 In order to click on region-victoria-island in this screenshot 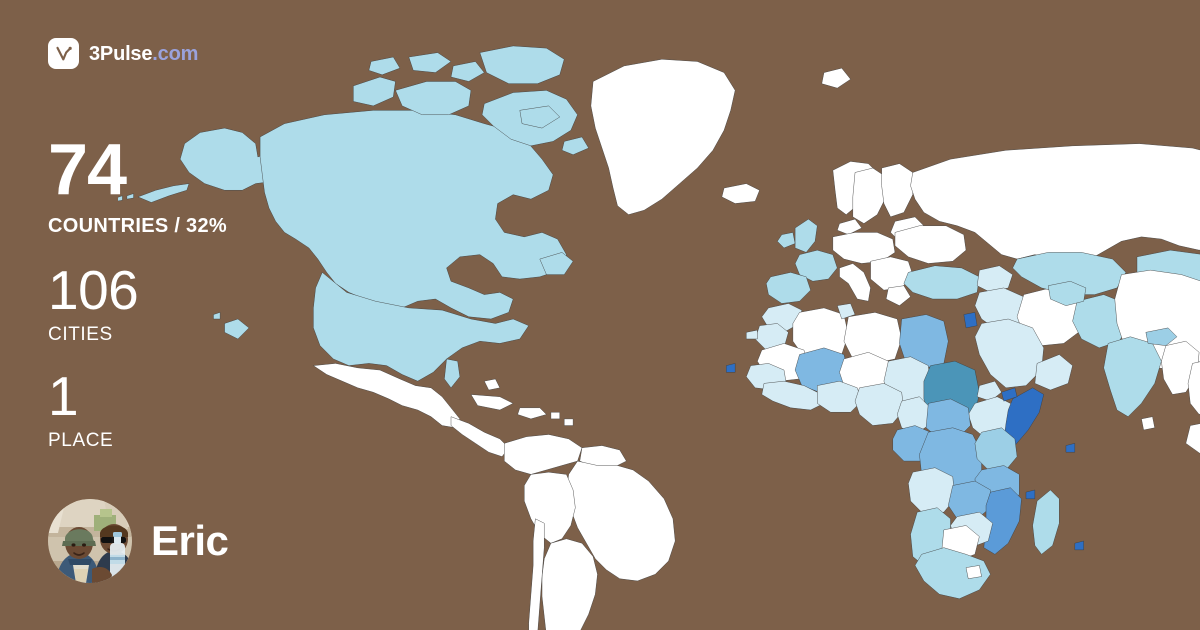, I will do `click(433, 97)`.